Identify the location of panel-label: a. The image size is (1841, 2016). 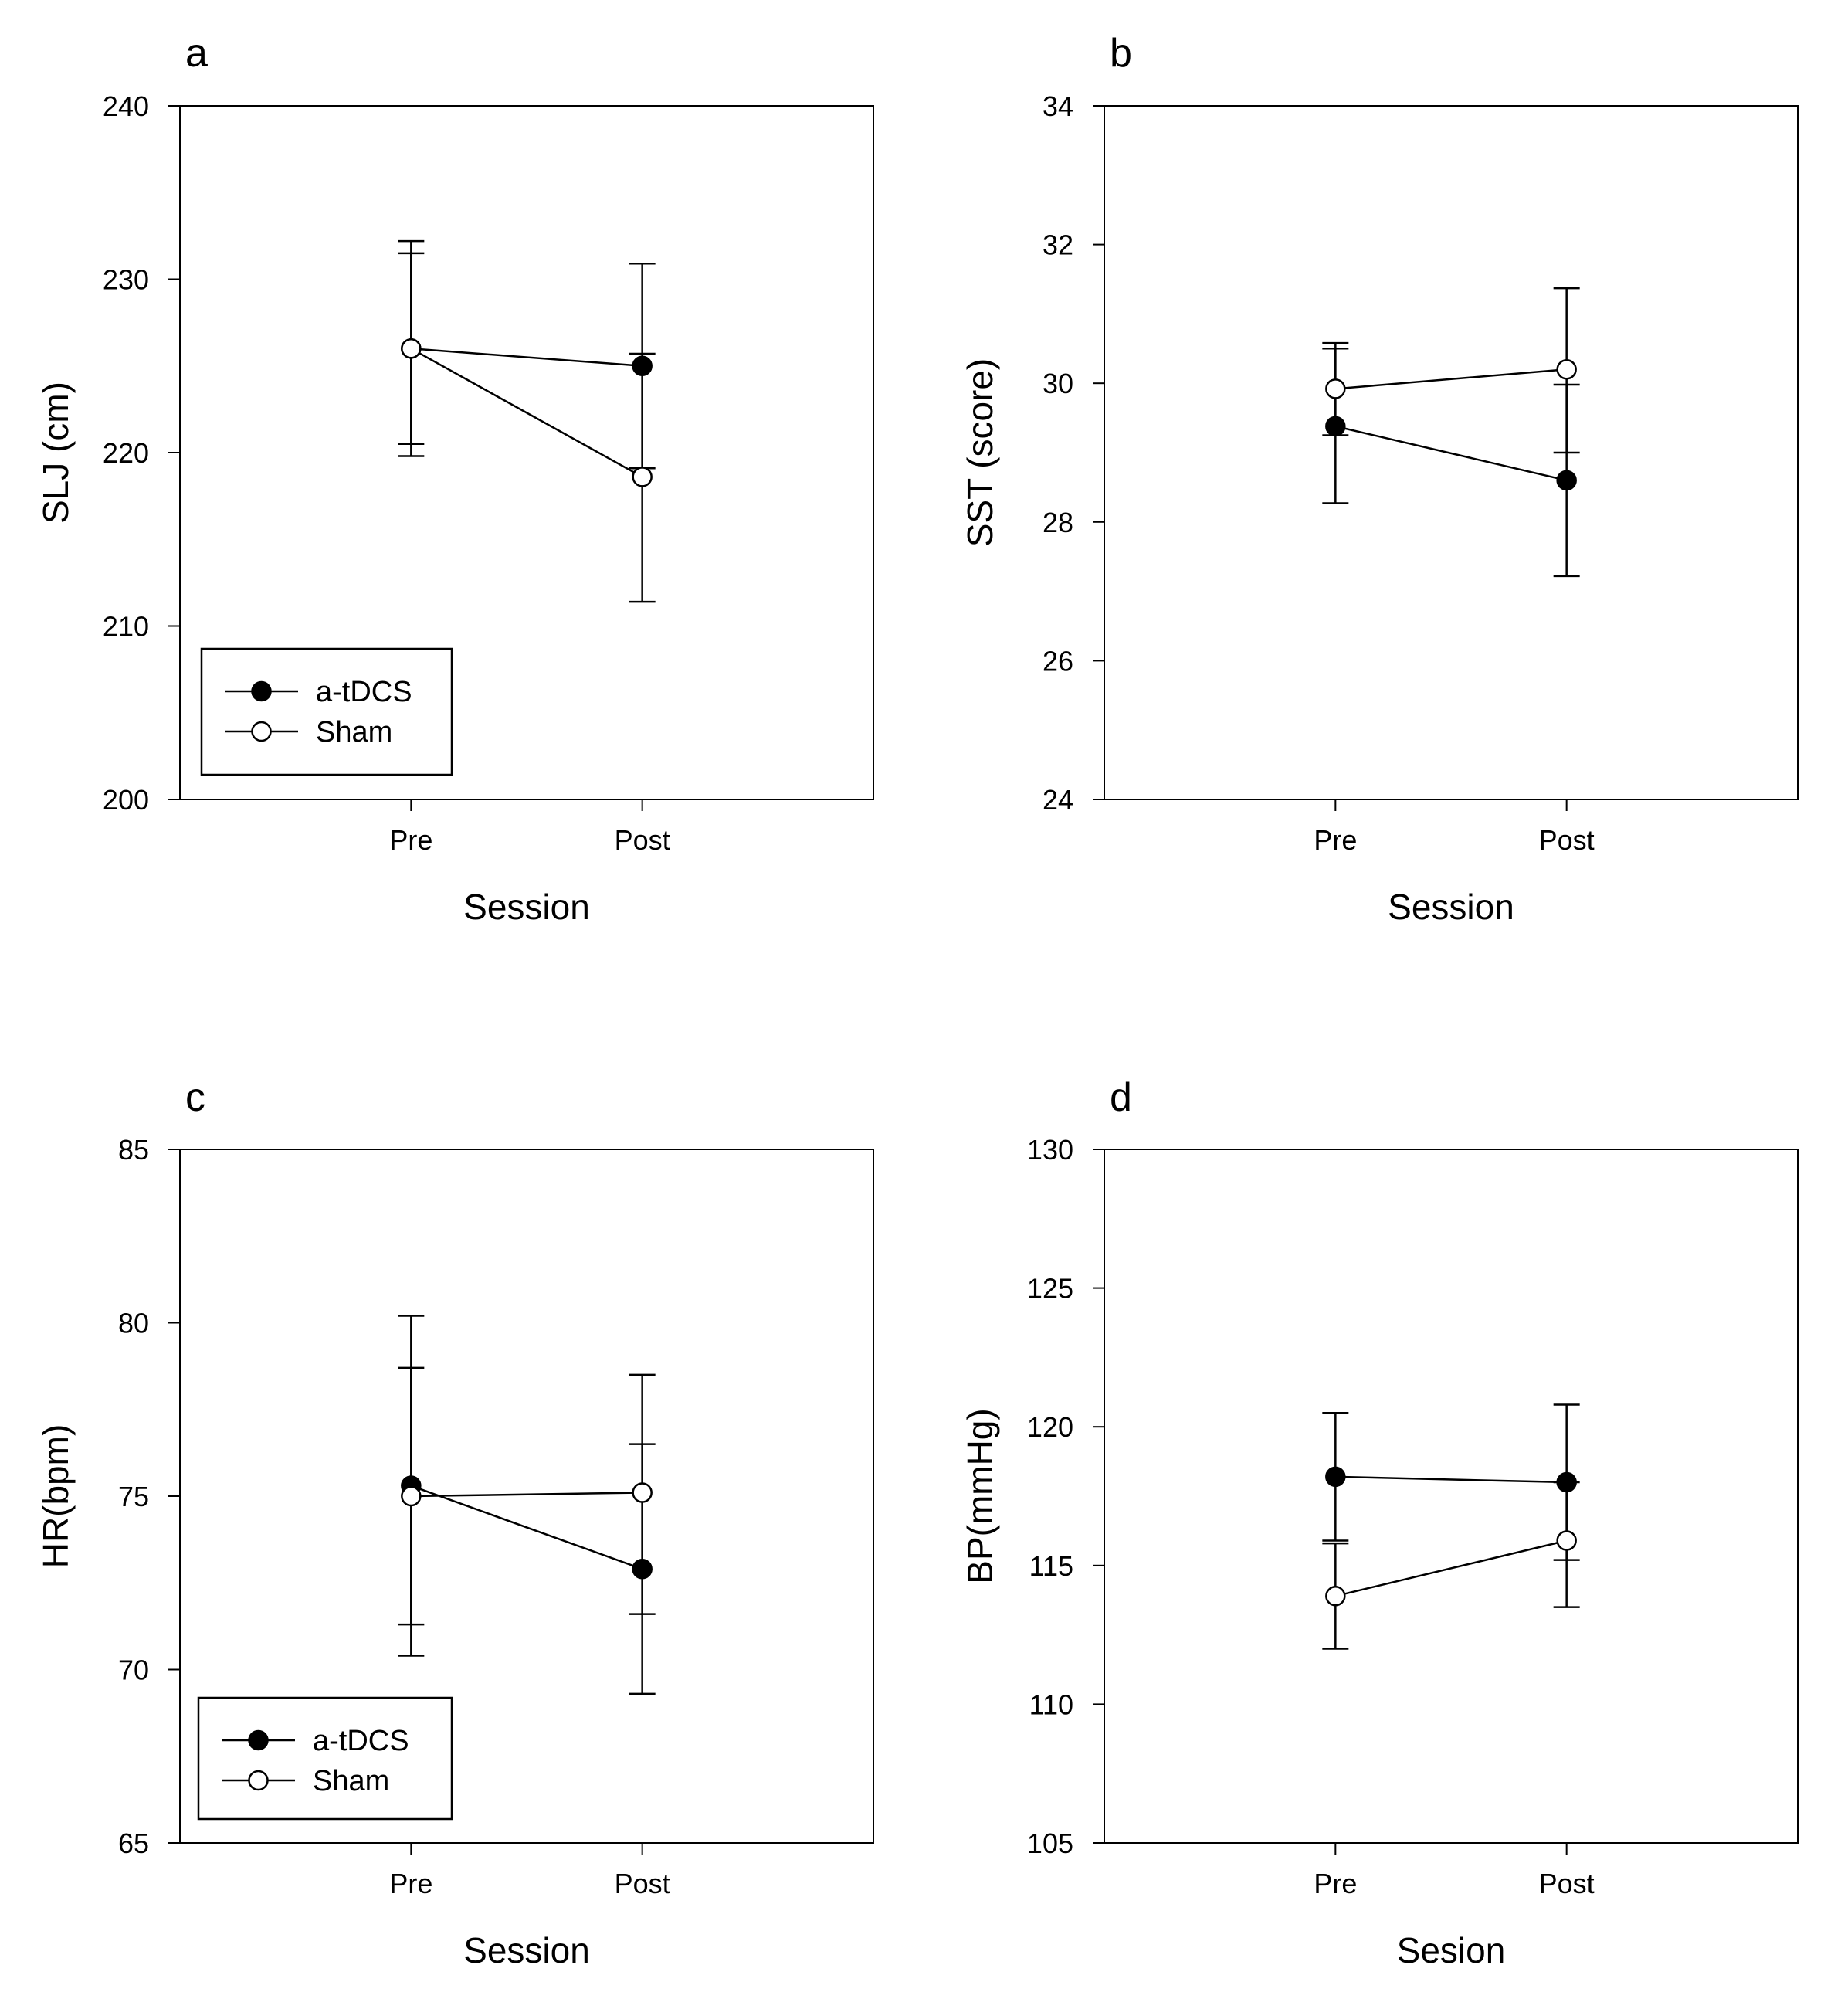
(196, 53).